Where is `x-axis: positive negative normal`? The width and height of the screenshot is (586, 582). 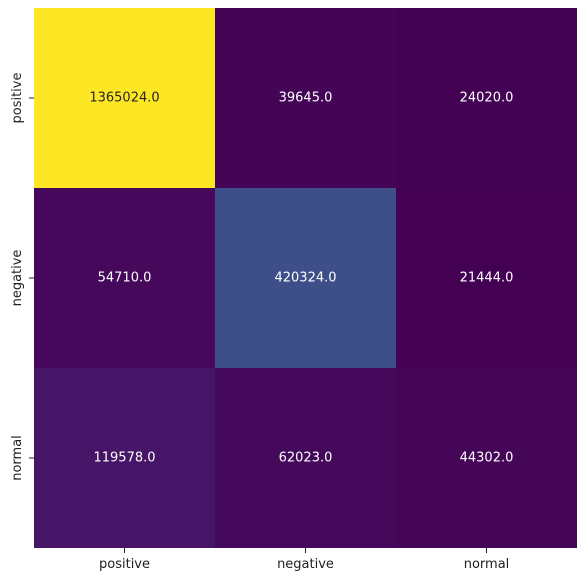
x-axis: positive negative normal is located at coordinates (304, 560).